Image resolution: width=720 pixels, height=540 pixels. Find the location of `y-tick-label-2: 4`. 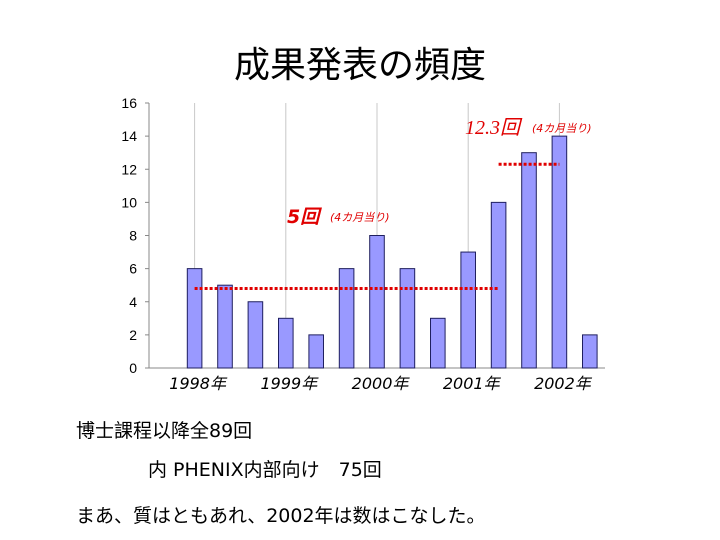

y-tick-label-2: 4 is located at coordinates (133, 302).